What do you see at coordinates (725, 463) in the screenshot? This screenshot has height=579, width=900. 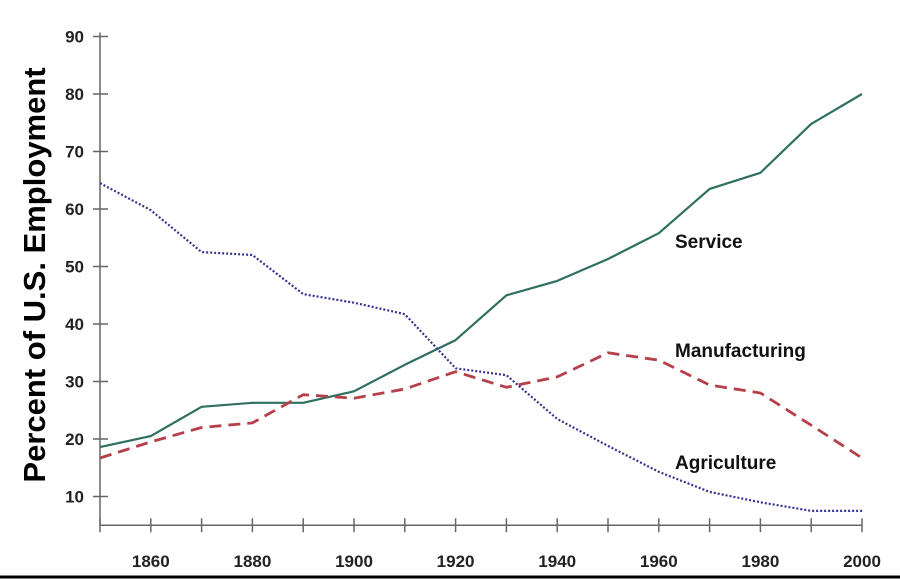 I see `series-label-agriculture: Agriculture` at bounding box center [725, 463].